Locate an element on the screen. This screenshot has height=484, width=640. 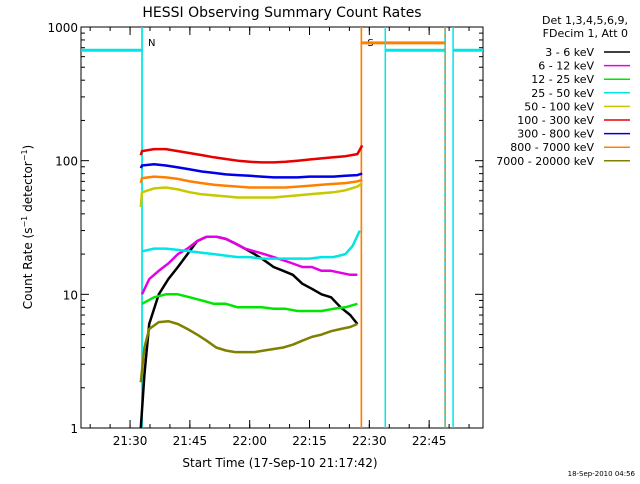
x-tick-label: 22:00 is located at coordinates (249, 441).